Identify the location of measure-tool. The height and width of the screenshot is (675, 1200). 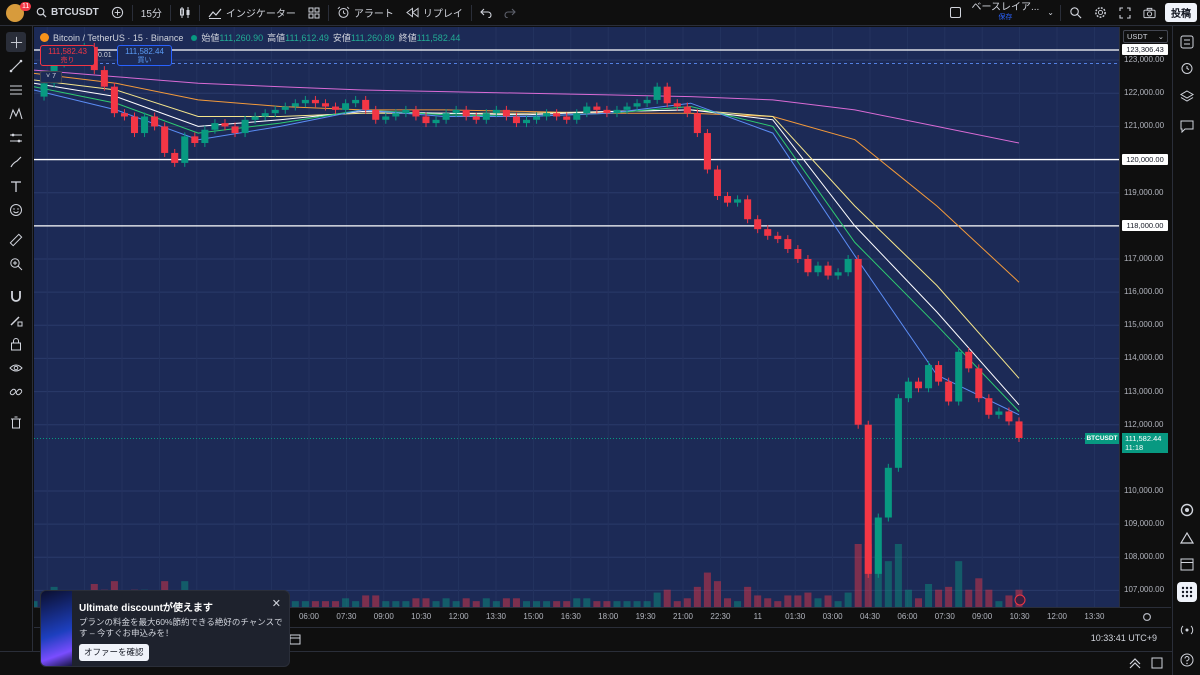
(16, 240).